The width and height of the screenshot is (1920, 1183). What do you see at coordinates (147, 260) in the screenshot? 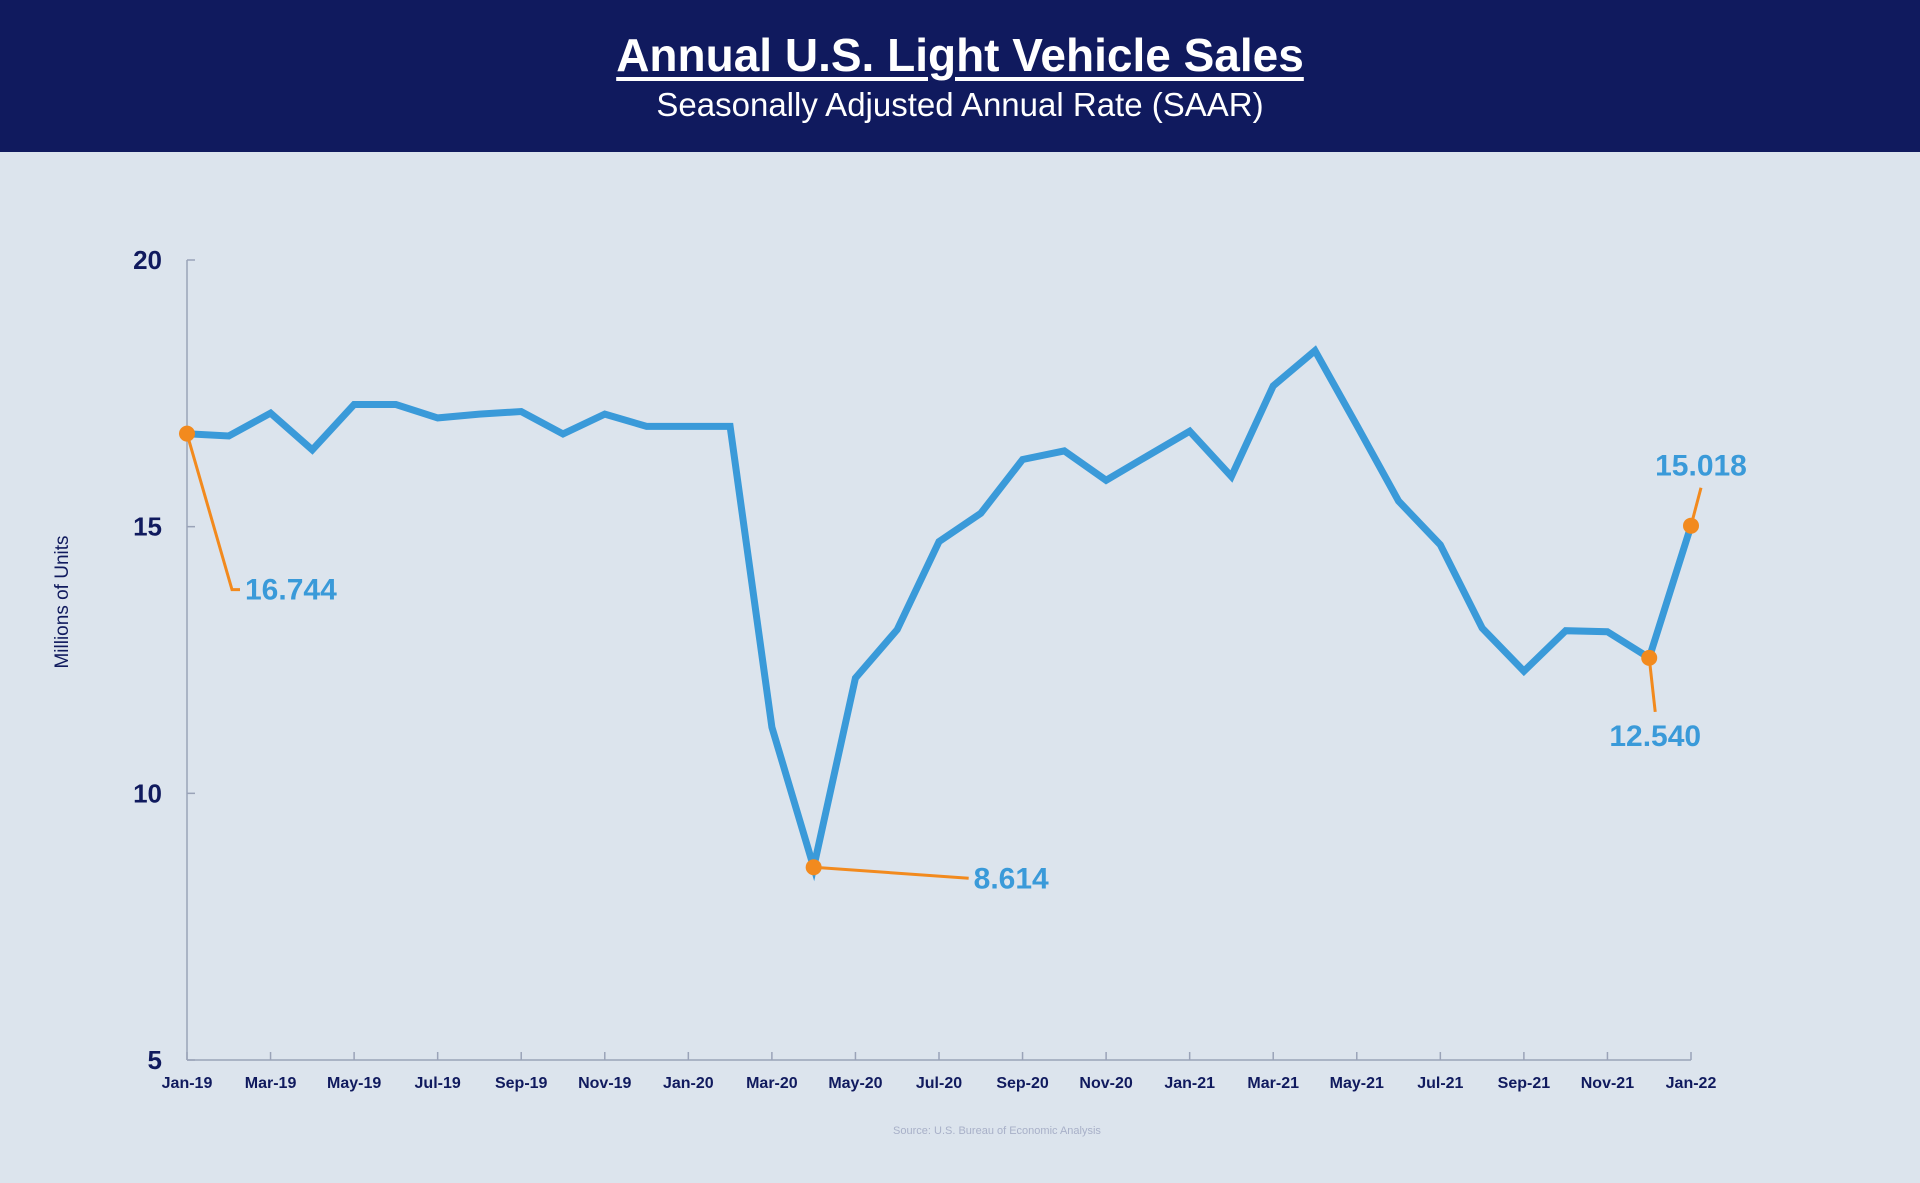
I see `y-tick-label: 20` at bounding box center [147, 260].